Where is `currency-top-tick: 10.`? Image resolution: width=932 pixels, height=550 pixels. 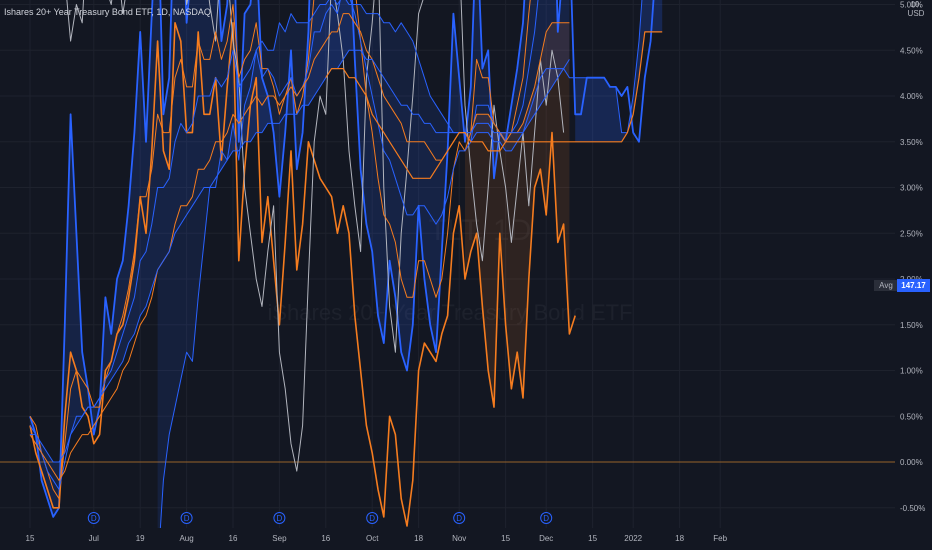 currency-top-tick: 10. is located at coordinates (916, 4).